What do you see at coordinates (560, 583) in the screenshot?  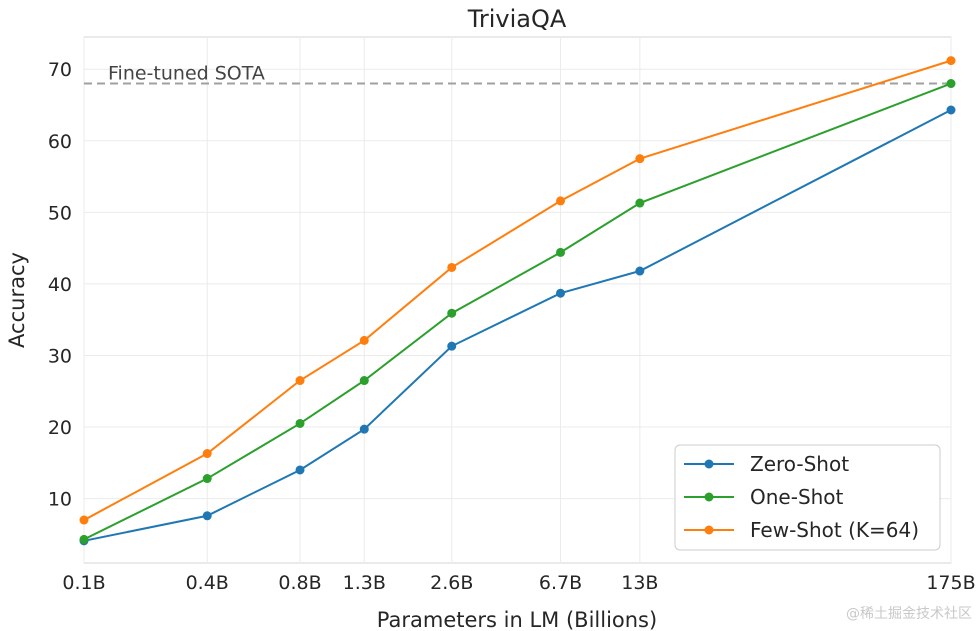 I see `x-tick-label: 6.7B` at bounding box center [560, 583].